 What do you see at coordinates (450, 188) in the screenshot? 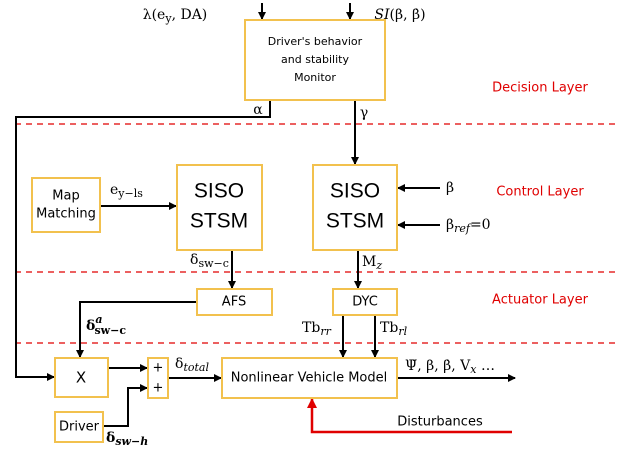
I see `signal-label: β` at bounding box center [450, 188].